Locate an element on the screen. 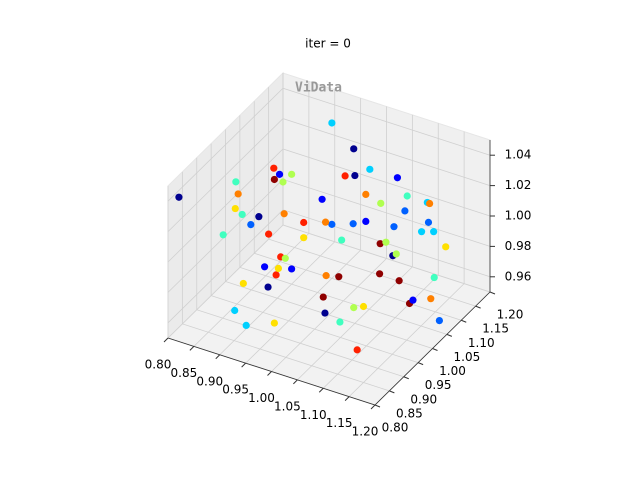 This screenshot has width=640, height=480. x-tick-label: 1.15 is located at coordinates (339, 423).